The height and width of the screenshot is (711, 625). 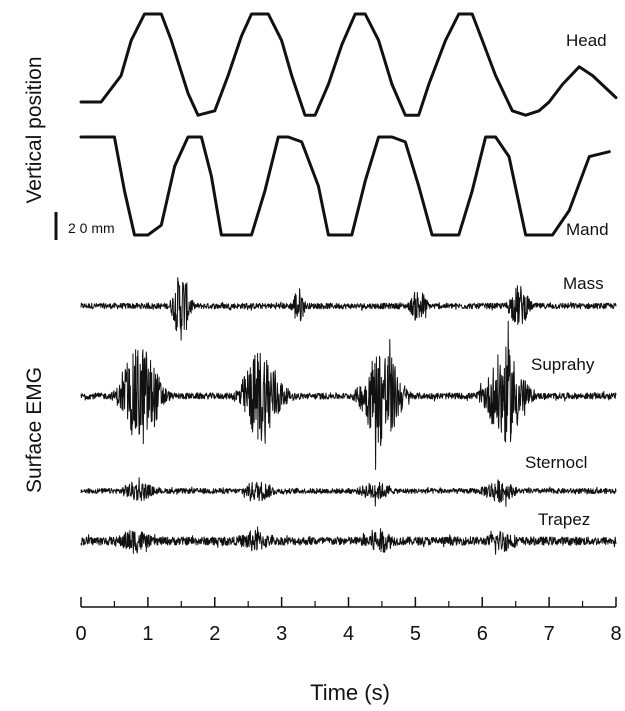 I want to click on label-suprahy: Suprahy, so click(x=563, y=364).